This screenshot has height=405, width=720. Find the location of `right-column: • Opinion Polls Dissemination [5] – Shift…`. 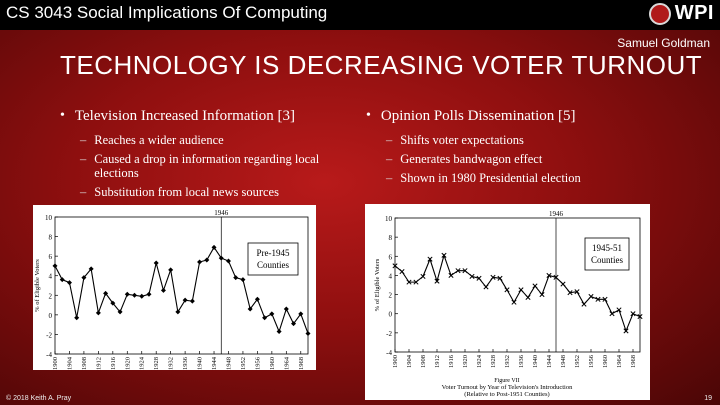

right-column: • Opinion Polls Dissemination [5] – Shift… is located at coordinates (516, 149).